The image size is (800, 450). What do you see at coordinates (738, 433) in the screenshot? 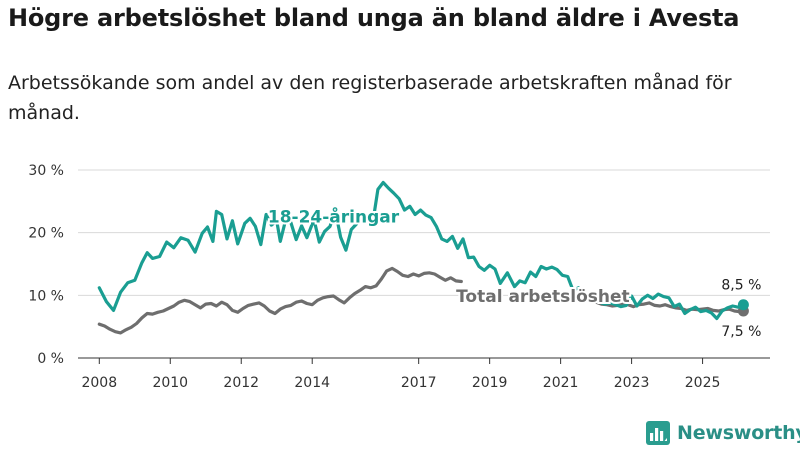
I see `brand-name: Newsworthy` at bounding box center [738, 433].